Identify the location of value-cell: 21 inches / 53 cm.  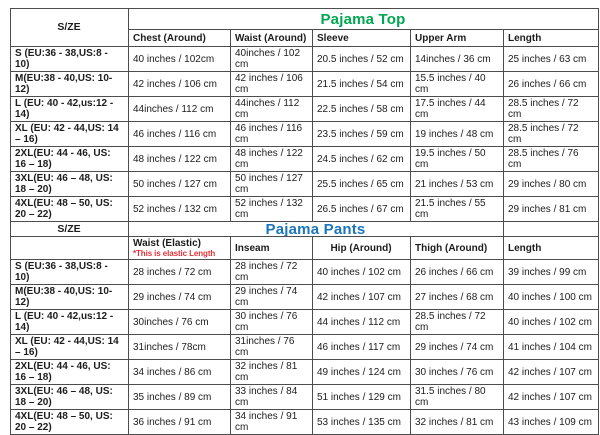
(457, 184).